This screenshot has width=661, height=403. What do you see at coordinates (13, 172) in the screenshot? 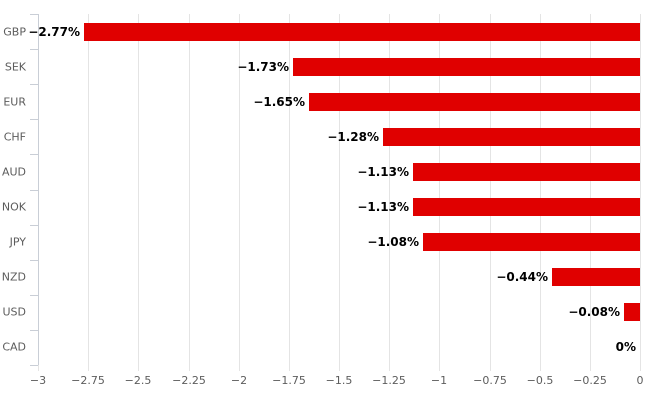
I see `category-label: AUD` at bounding box center [13, 172].